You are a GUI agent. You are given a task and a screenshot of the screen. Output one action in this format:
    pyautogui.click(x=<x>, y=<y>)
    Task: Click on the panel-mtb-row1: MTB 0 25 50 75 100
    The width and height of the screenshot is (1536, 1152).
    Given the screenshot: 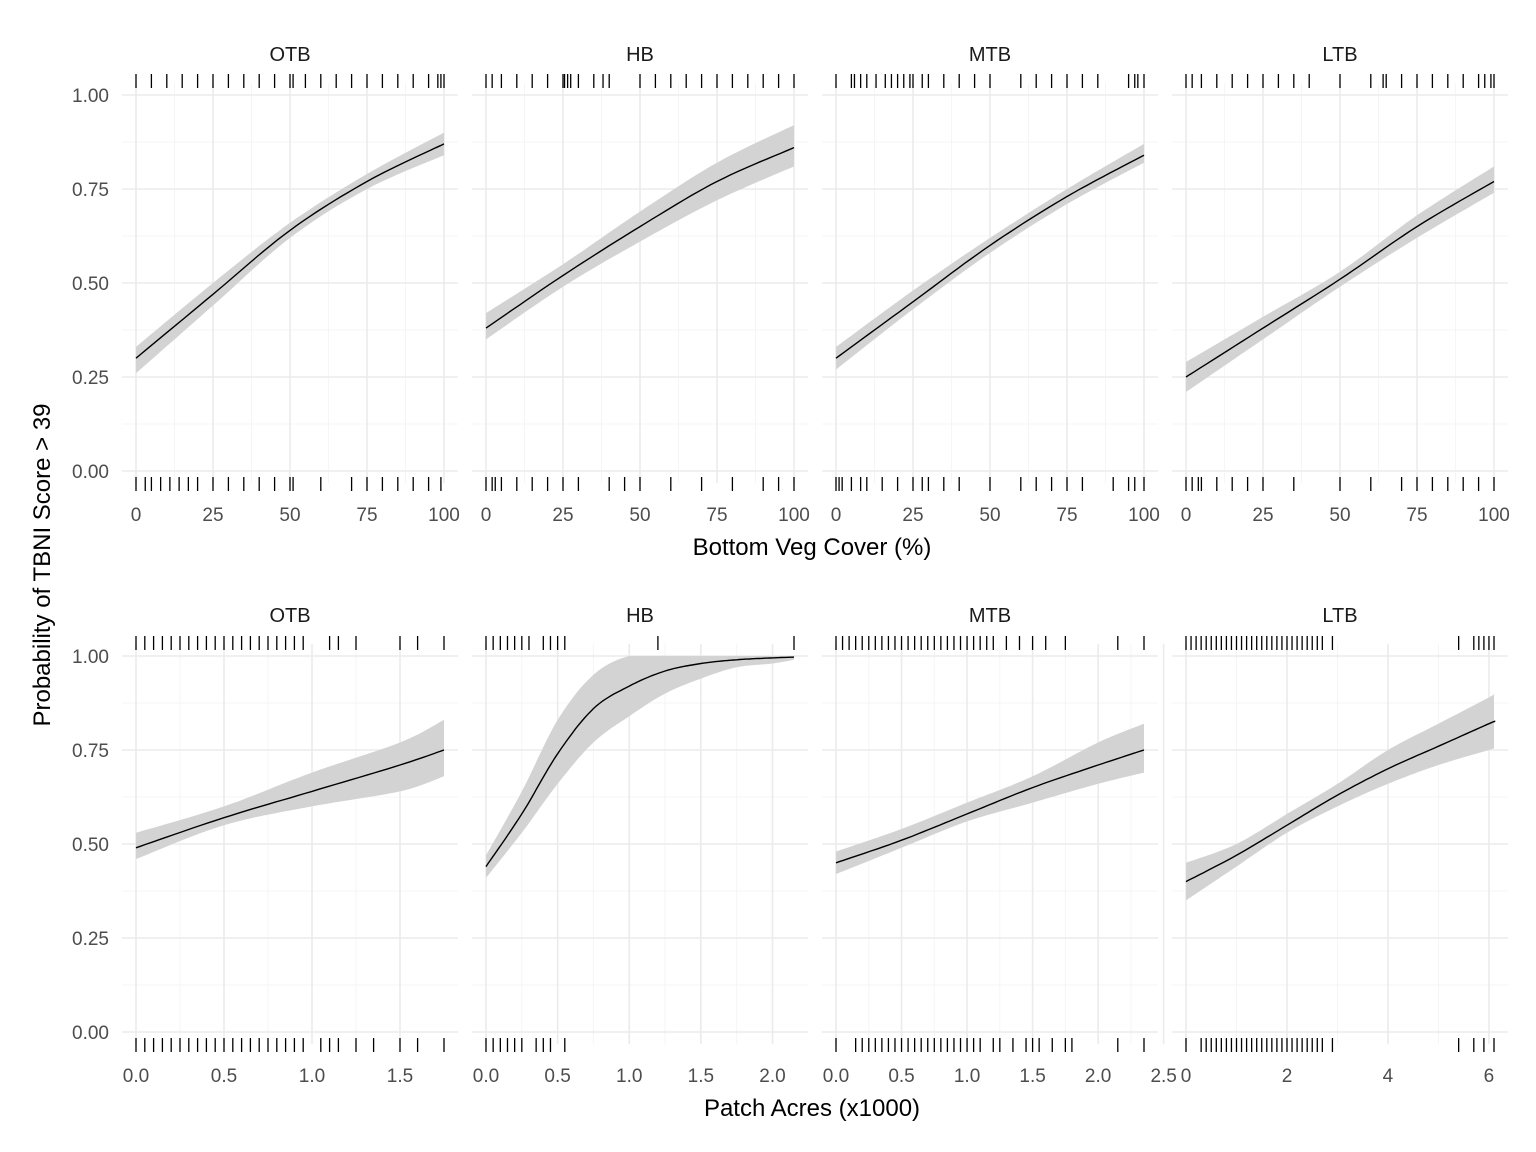 What is the action you would take?
    pyautogui.click(x=991, y=285)
    